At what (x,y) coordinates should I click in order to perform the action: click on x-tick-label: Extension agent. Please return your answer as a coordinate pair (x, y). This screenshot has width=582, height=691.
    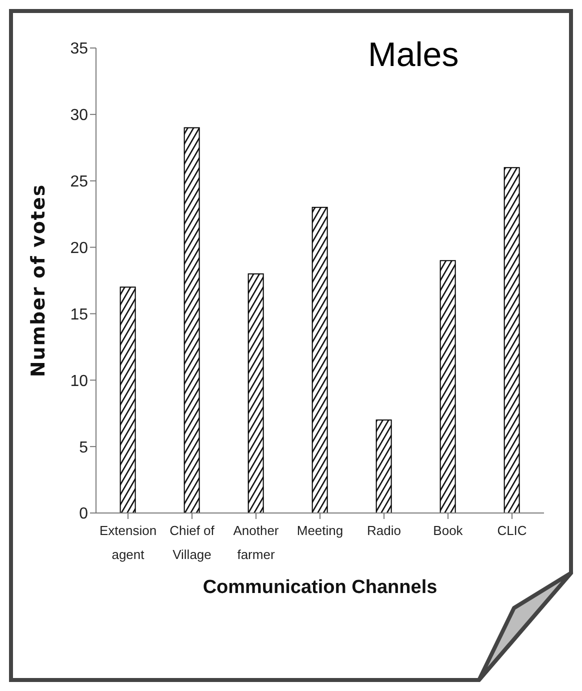
    Looking at the image, I should click on (128, 542).